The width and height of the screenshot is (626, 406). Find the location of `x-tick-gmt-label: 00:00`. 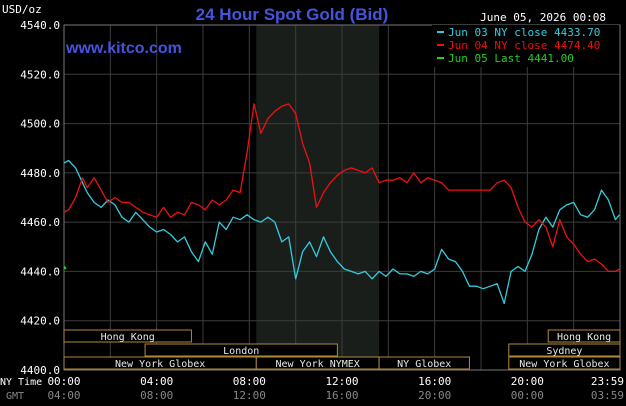

x-tick-gmt-label: 00:00 is located at coordinates (527, 395).